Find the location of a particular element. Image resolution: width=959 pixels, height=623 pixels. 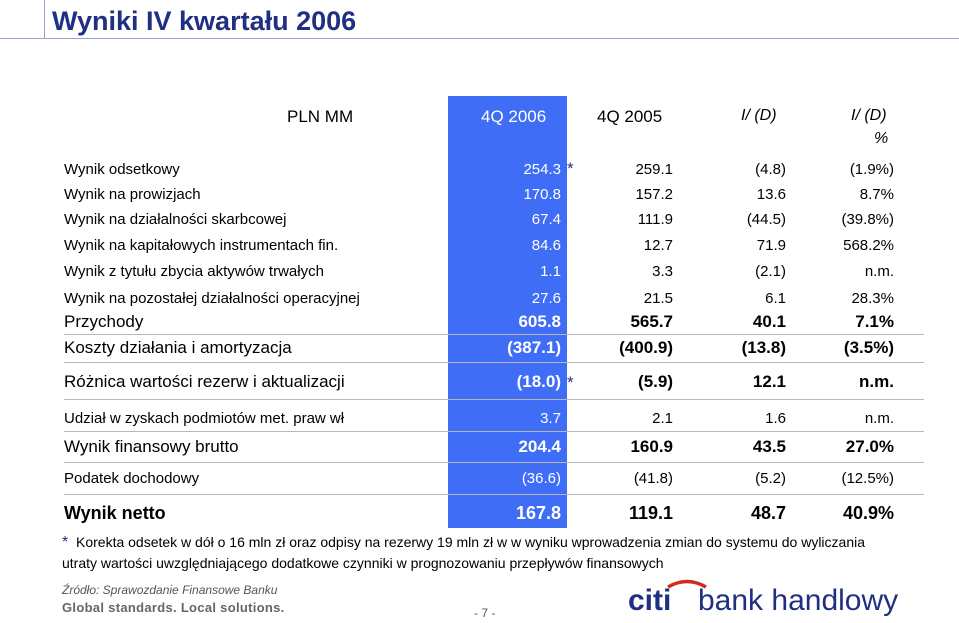

row-label: Wynik finansowy brutto is located at coordinates (151, 446).